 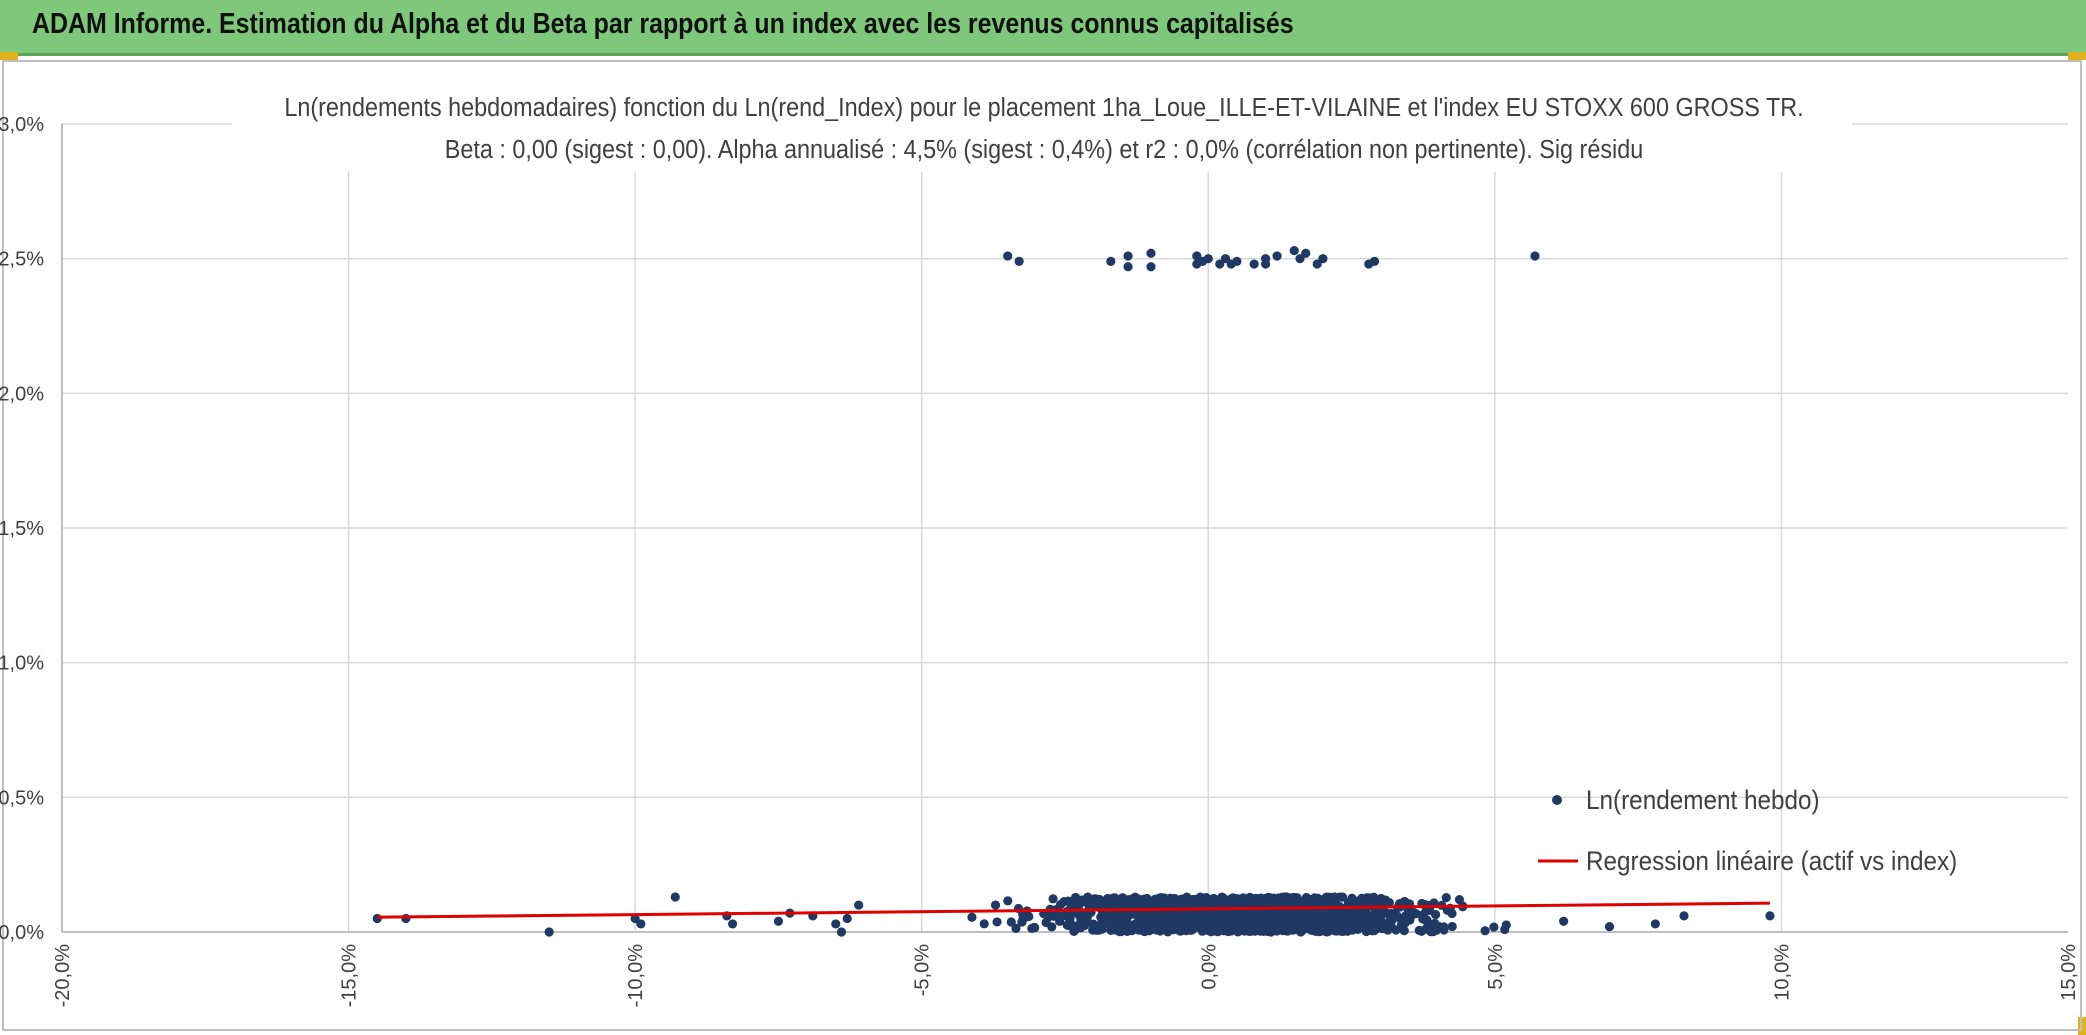 I want to click on x-tick-label: -10,0%, so click(x=636, y=976).